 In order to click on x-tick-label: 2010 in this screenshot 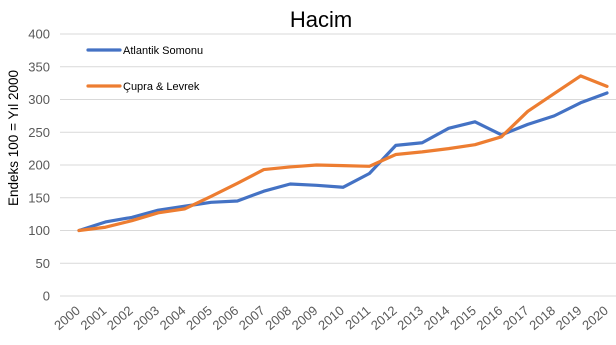, I will do `click(331, 318)`.